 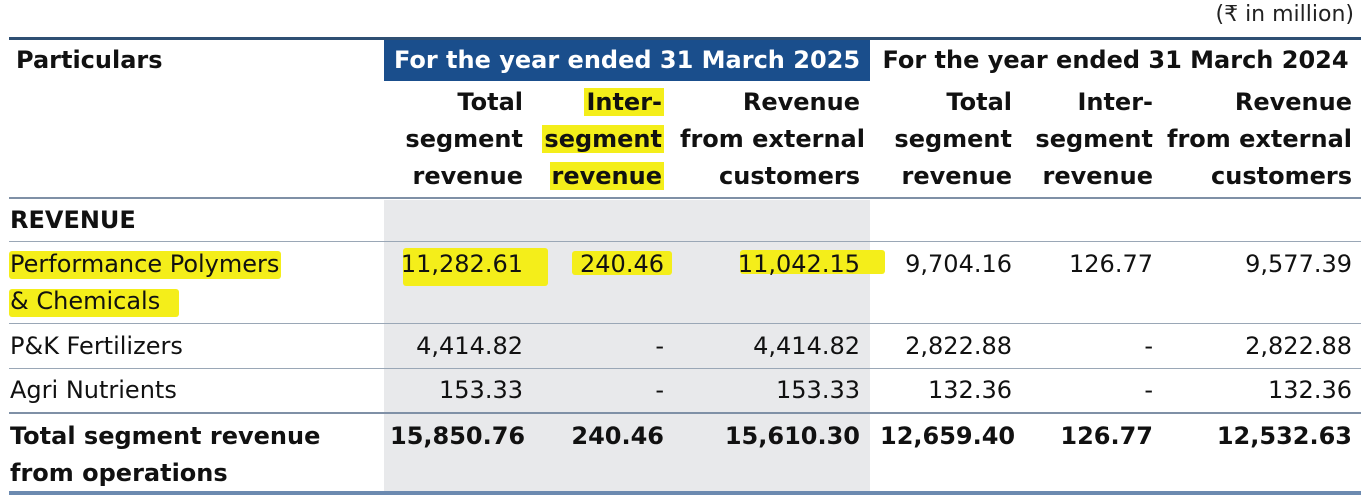 I want to click on total-divider, so click(x=685, y=413).